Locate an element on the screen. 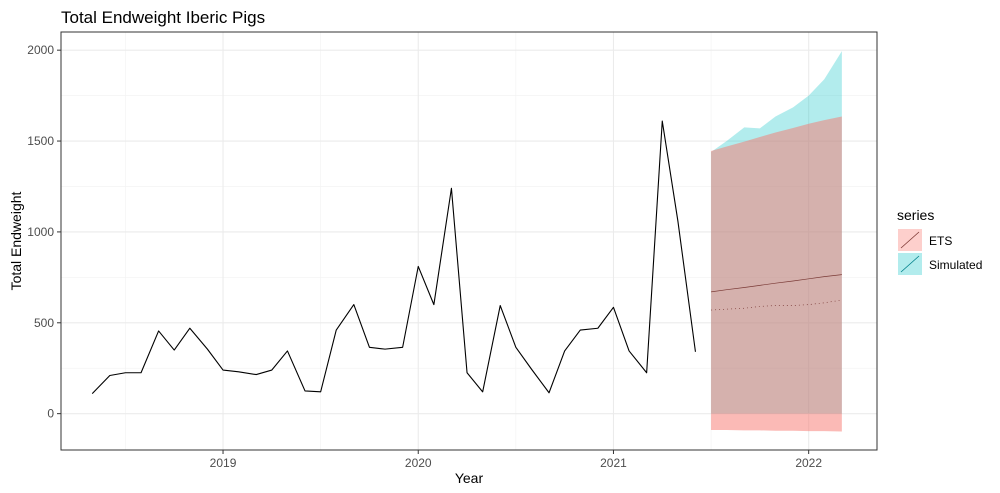  legend-title: series is located at coordinates (915, 215).